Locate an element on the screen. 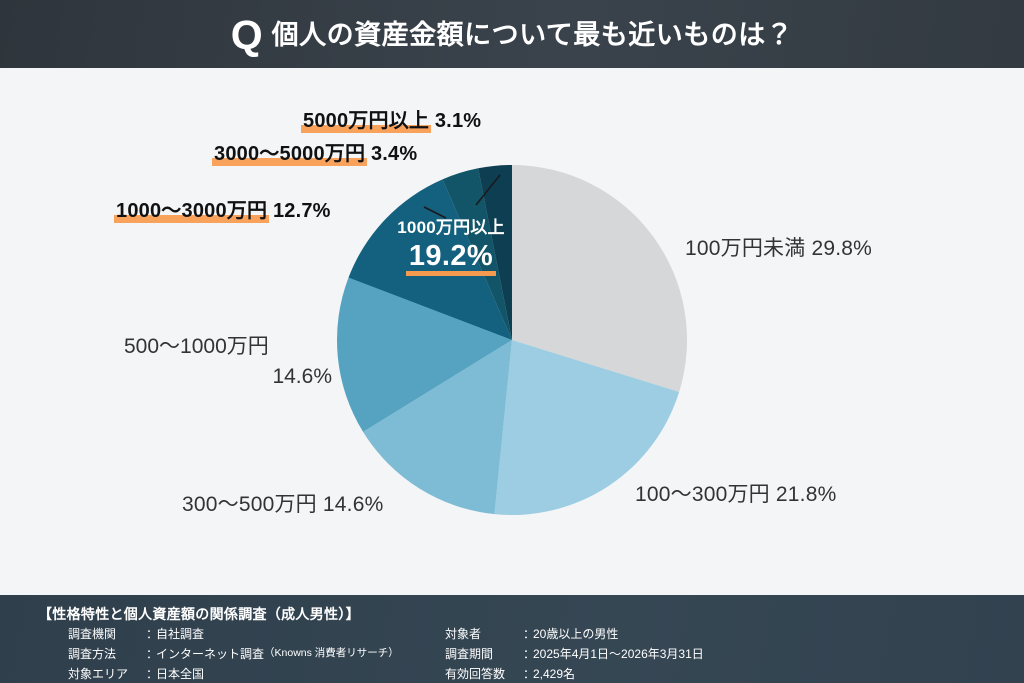 The image size is (1024, 683). label-1000-3000man: 1000〜3000万円 12.7% is located at coordinates (222, 211).